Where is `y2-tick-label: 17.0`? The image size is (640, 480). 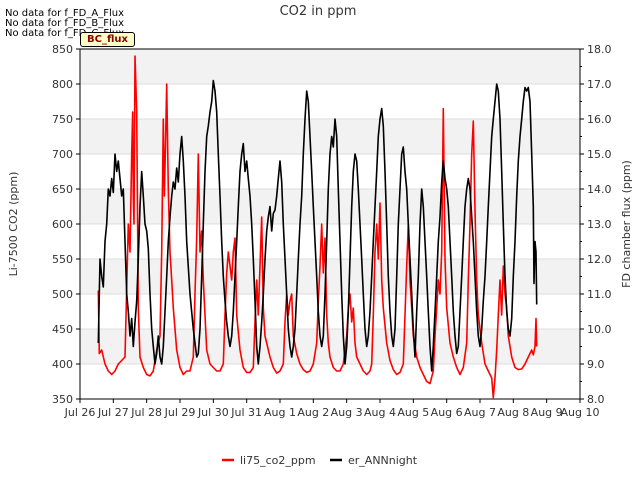 y2-tick-label: 17.0 is located at coordinates (599, 84).